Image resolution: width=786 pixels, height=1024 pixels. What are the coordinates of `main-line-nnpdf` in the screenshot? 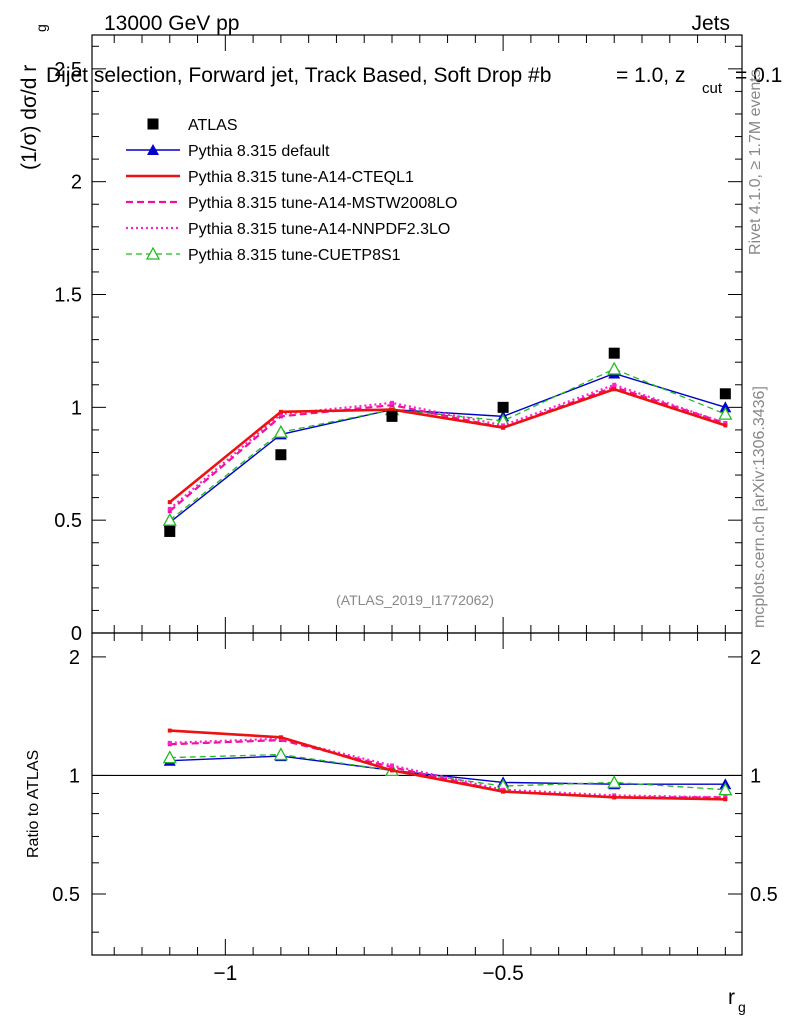 It's located at (447, 446).